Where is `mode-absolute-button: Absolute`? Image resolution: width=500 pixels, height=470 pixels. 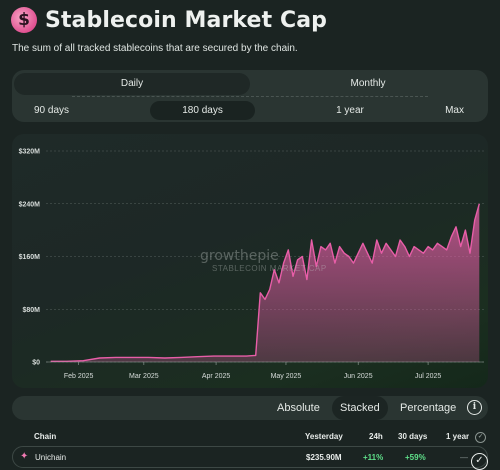 mode-absolute-button: Absolute is located at coordinates (298, 408).